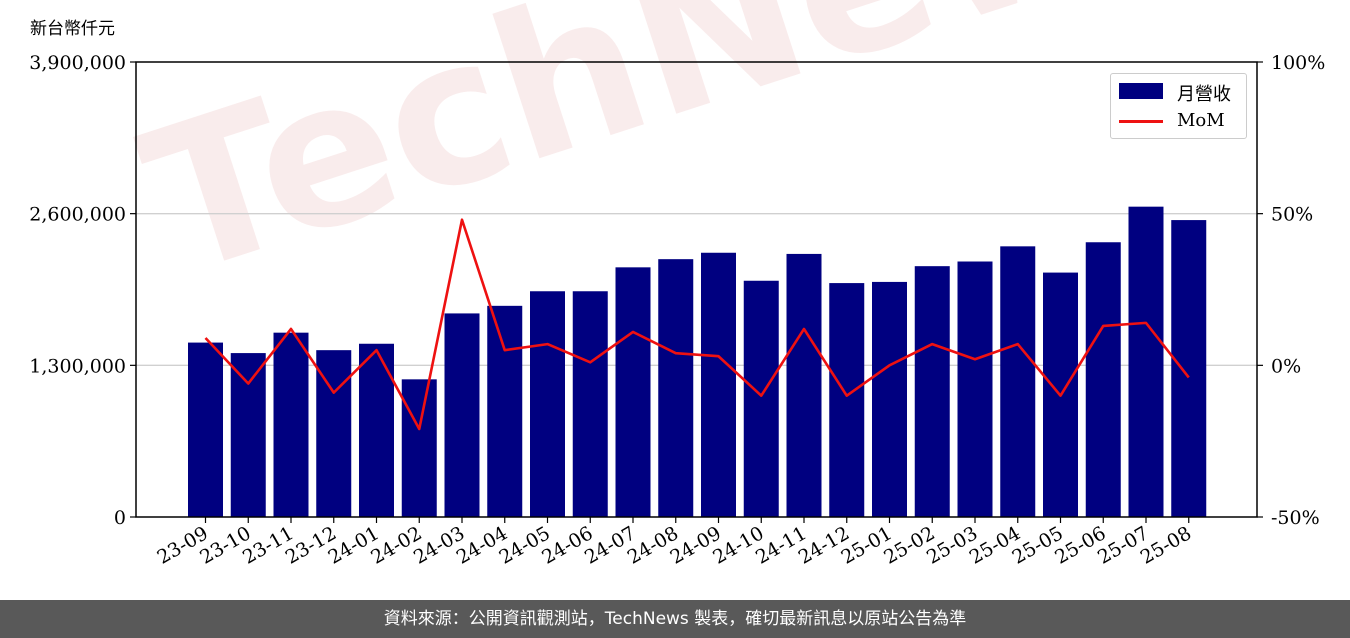  I want to click on legend-label-revenue: 月營收, so click(1204, 94).